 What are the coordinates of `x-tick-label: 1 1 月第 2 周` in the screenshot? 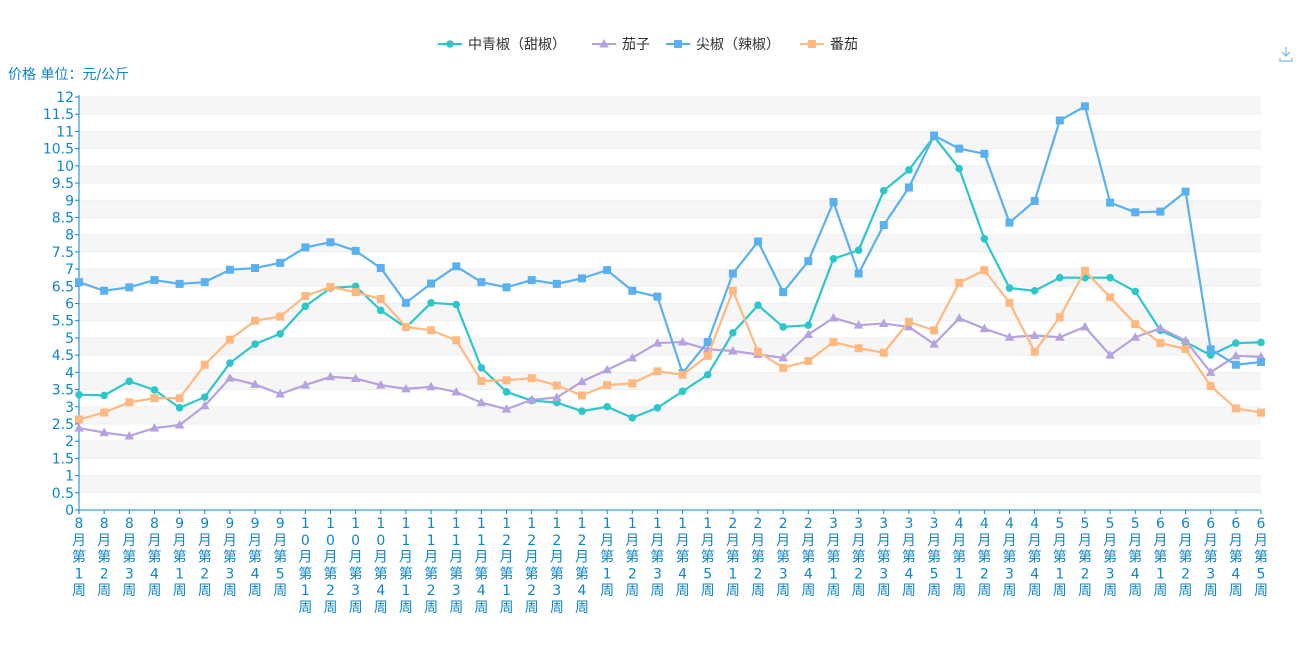 It's located at (431, 566).